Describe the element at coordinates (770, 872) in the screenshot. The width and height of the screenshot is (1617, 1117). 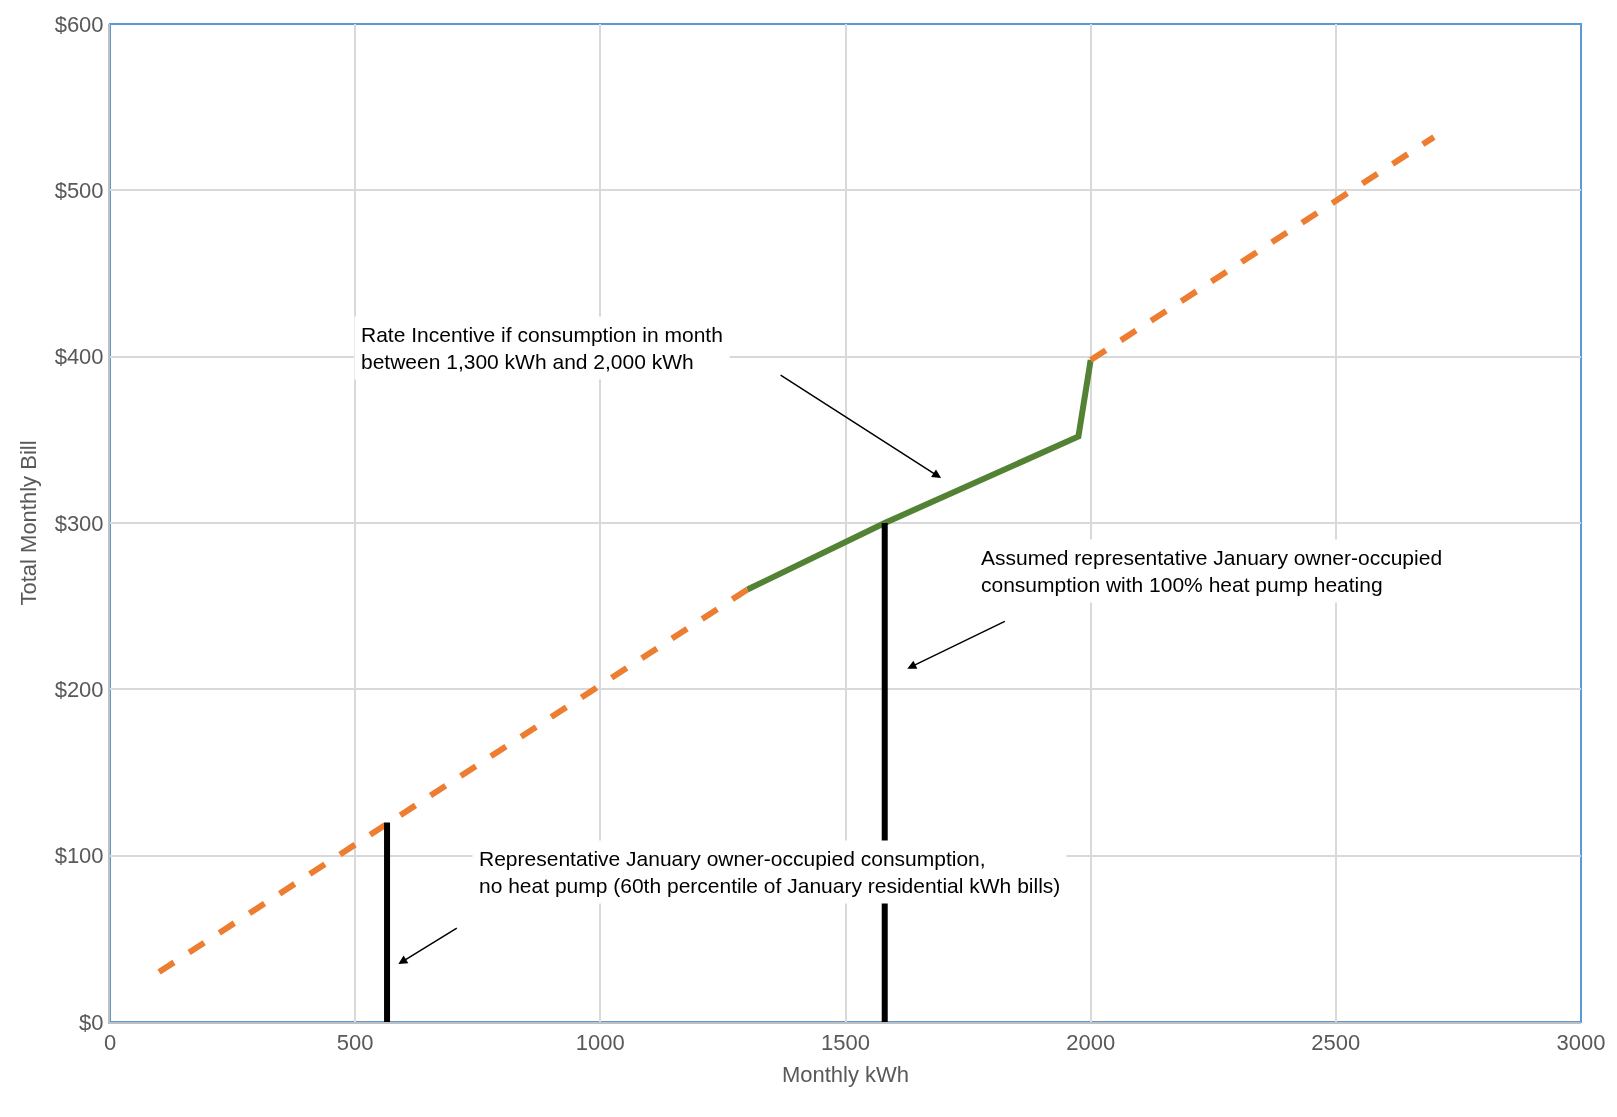
I see `annotation: Representative January owner-occupied consumption, no heat pump (60th percentile of January residential kWh bills)` at that location.